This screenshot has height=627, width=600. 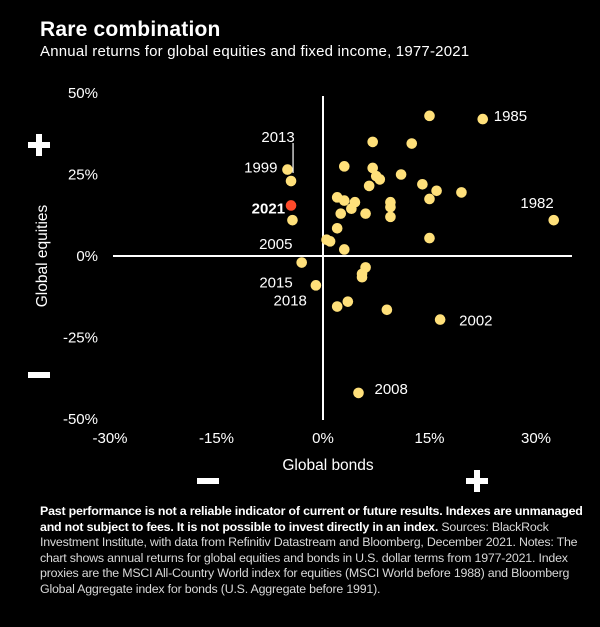 What do you see at coordinates (260, 168) in the screenshot?
I see `point-label-1999: 1999` at bounding box center [260, 168].